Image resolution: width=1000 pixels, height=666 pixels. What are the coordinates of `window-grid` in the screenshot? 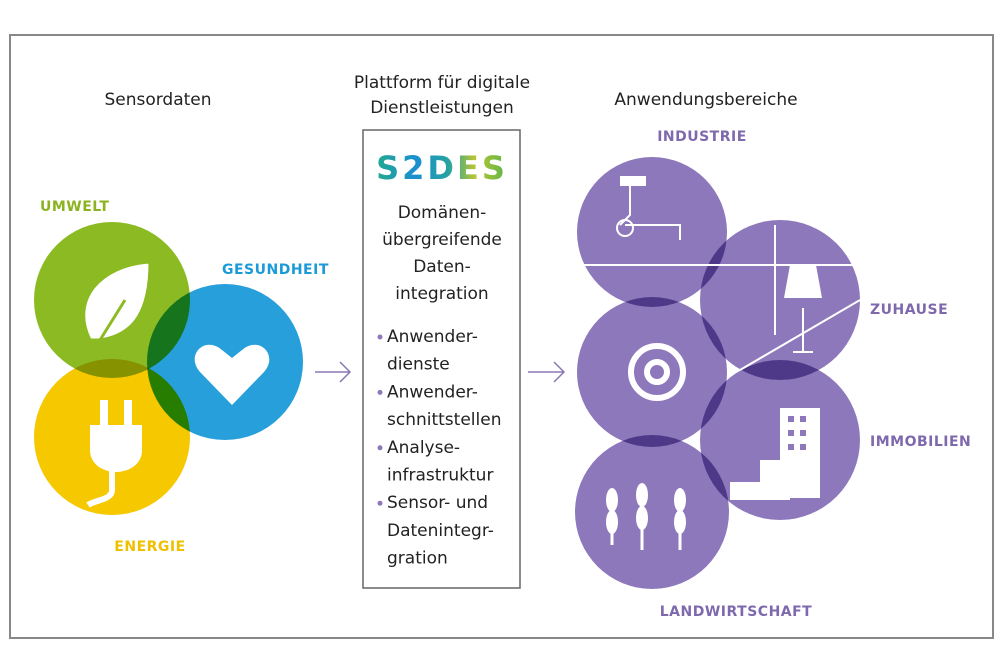 It's located at (797, 433).